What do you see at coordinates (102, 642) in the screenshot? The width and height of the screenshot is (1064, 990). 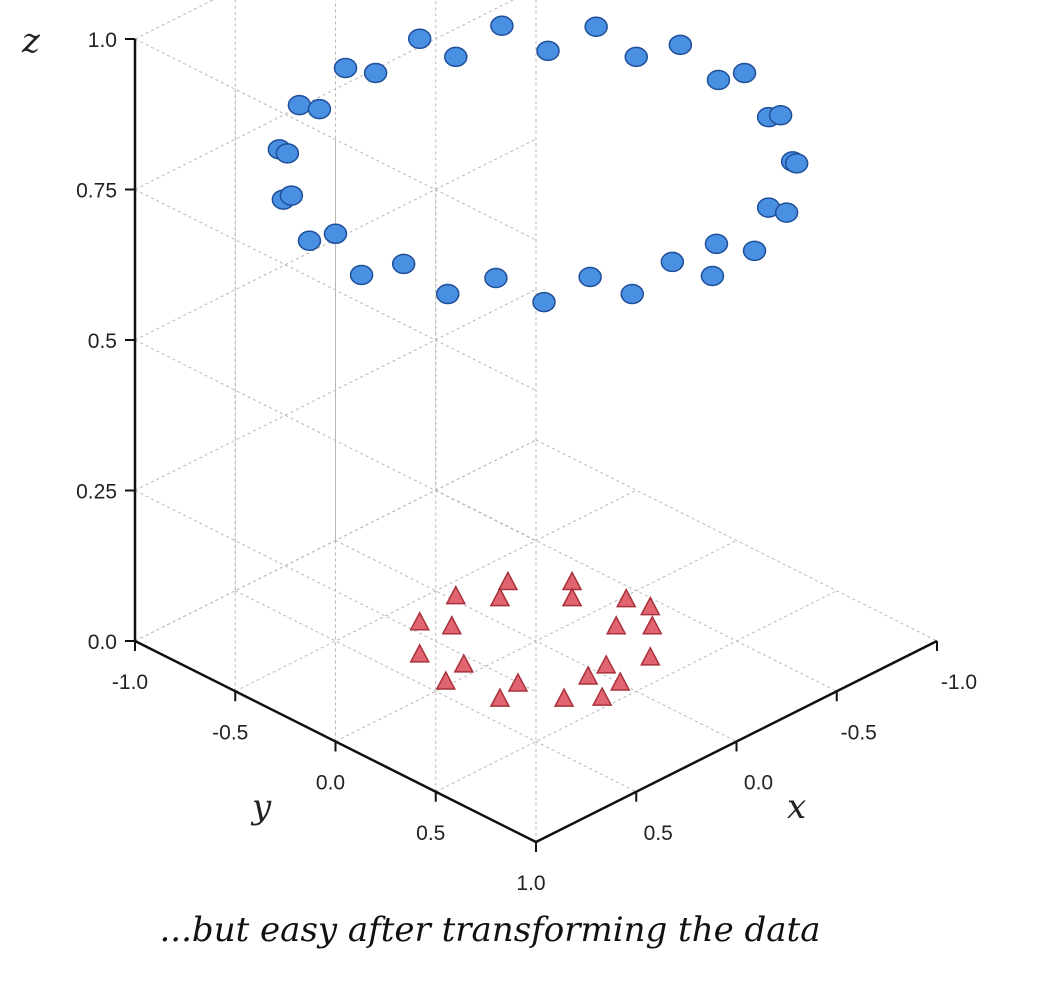 I see `z-tick-label: 0.0` at bounding box center [102, 642].